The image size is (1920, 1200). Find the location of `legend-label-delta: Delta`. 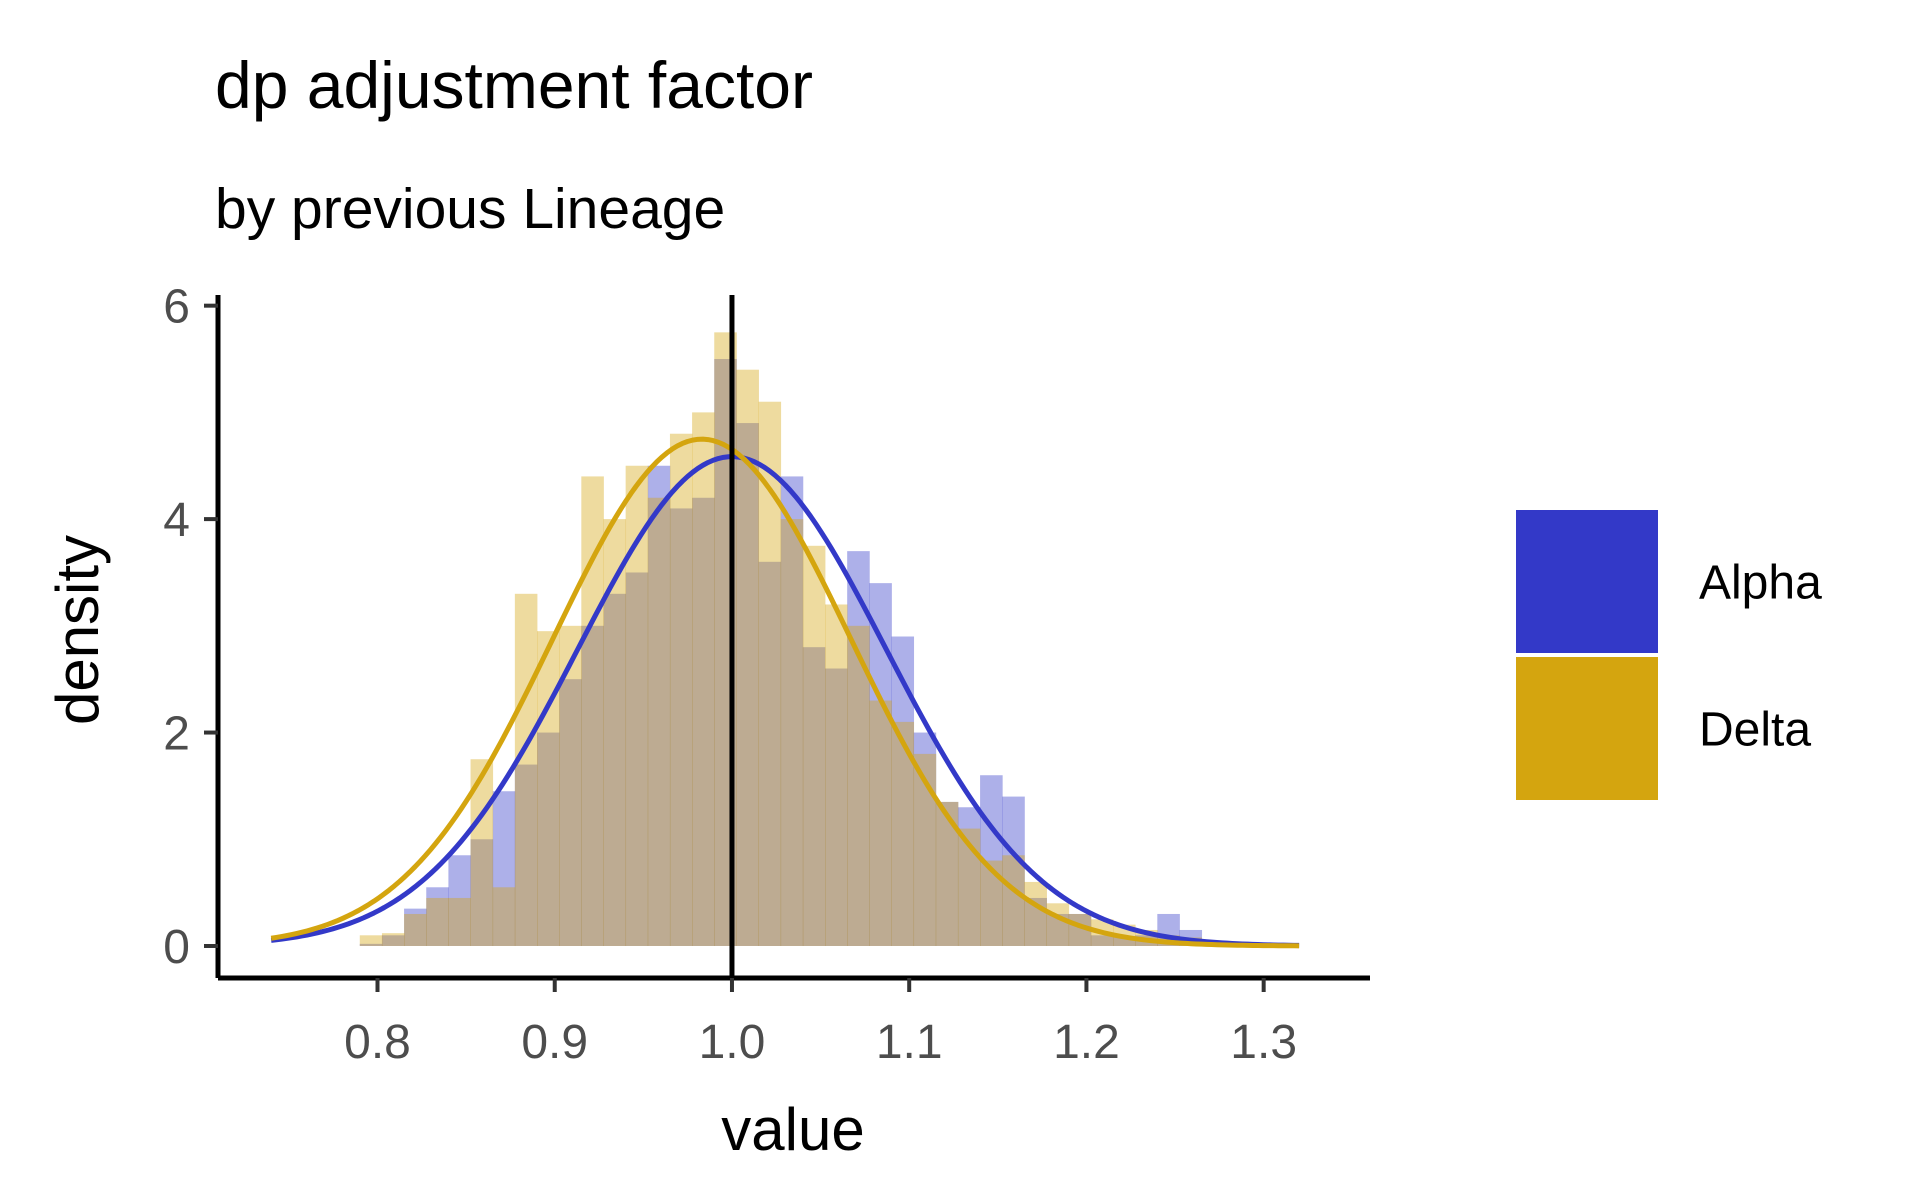

legend-label-delta: Delta is located at coordinates (1755, 730).